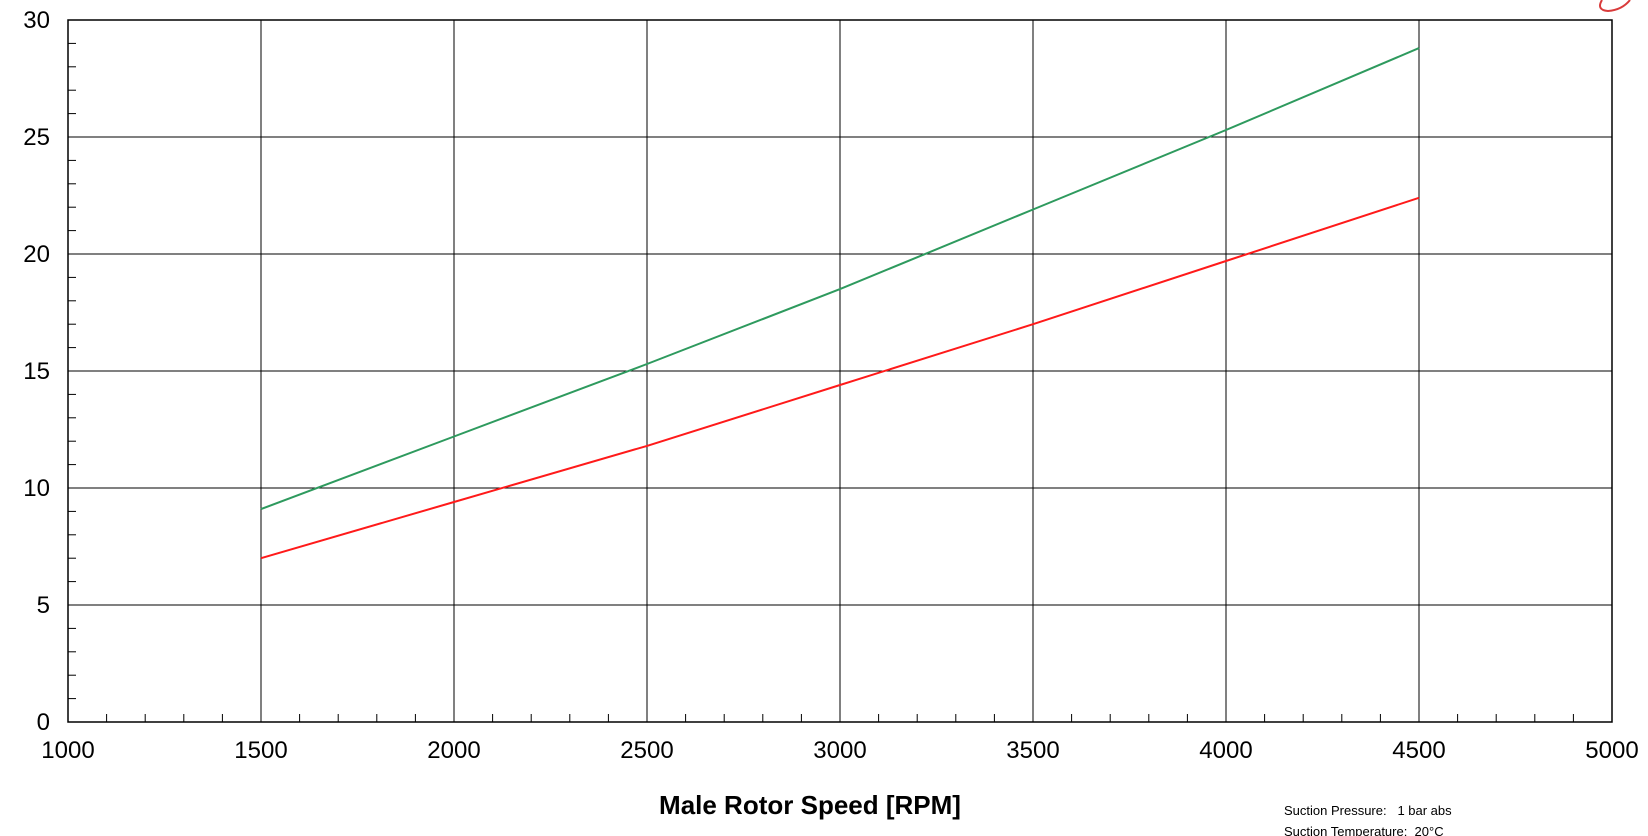  I want to click on suction-pressure-note: Suction Pressure: 1 bar abs, so click(1368, 810).